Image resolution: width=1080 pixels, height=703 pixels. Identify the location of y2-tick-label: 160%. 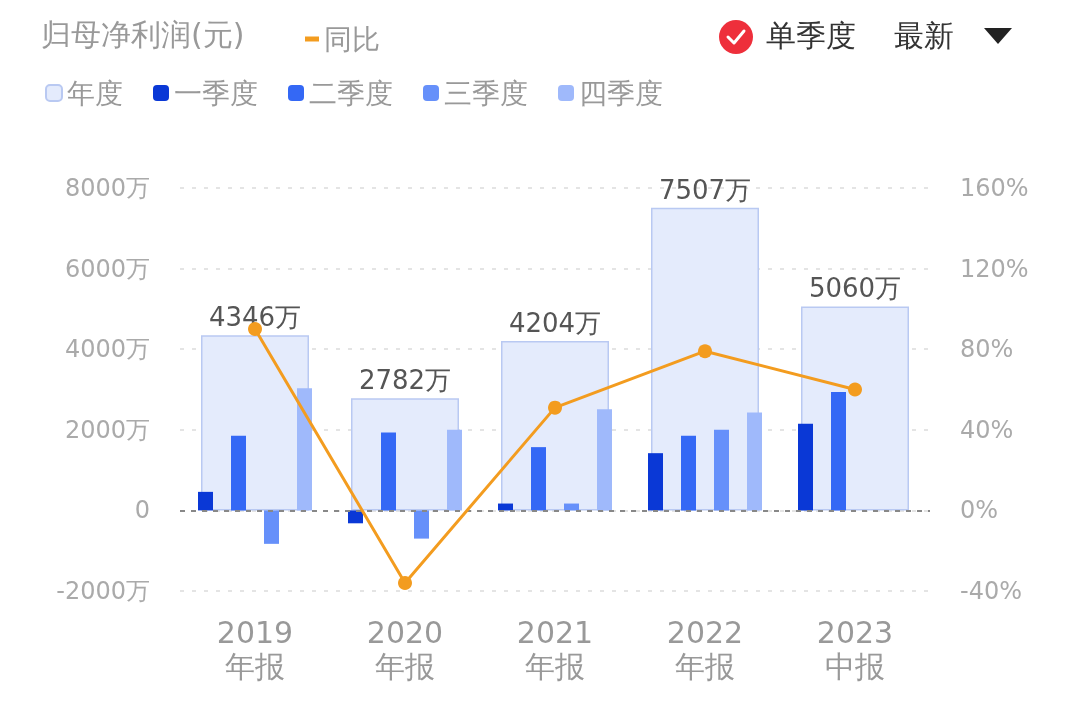
(994, 188).